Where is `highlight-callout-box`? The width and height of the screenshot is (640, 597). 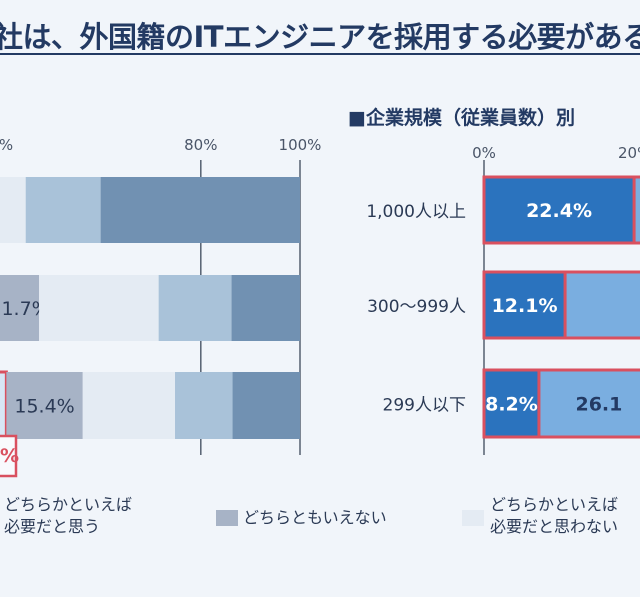 highlight-callout-box is located at coordinates (9, 456).